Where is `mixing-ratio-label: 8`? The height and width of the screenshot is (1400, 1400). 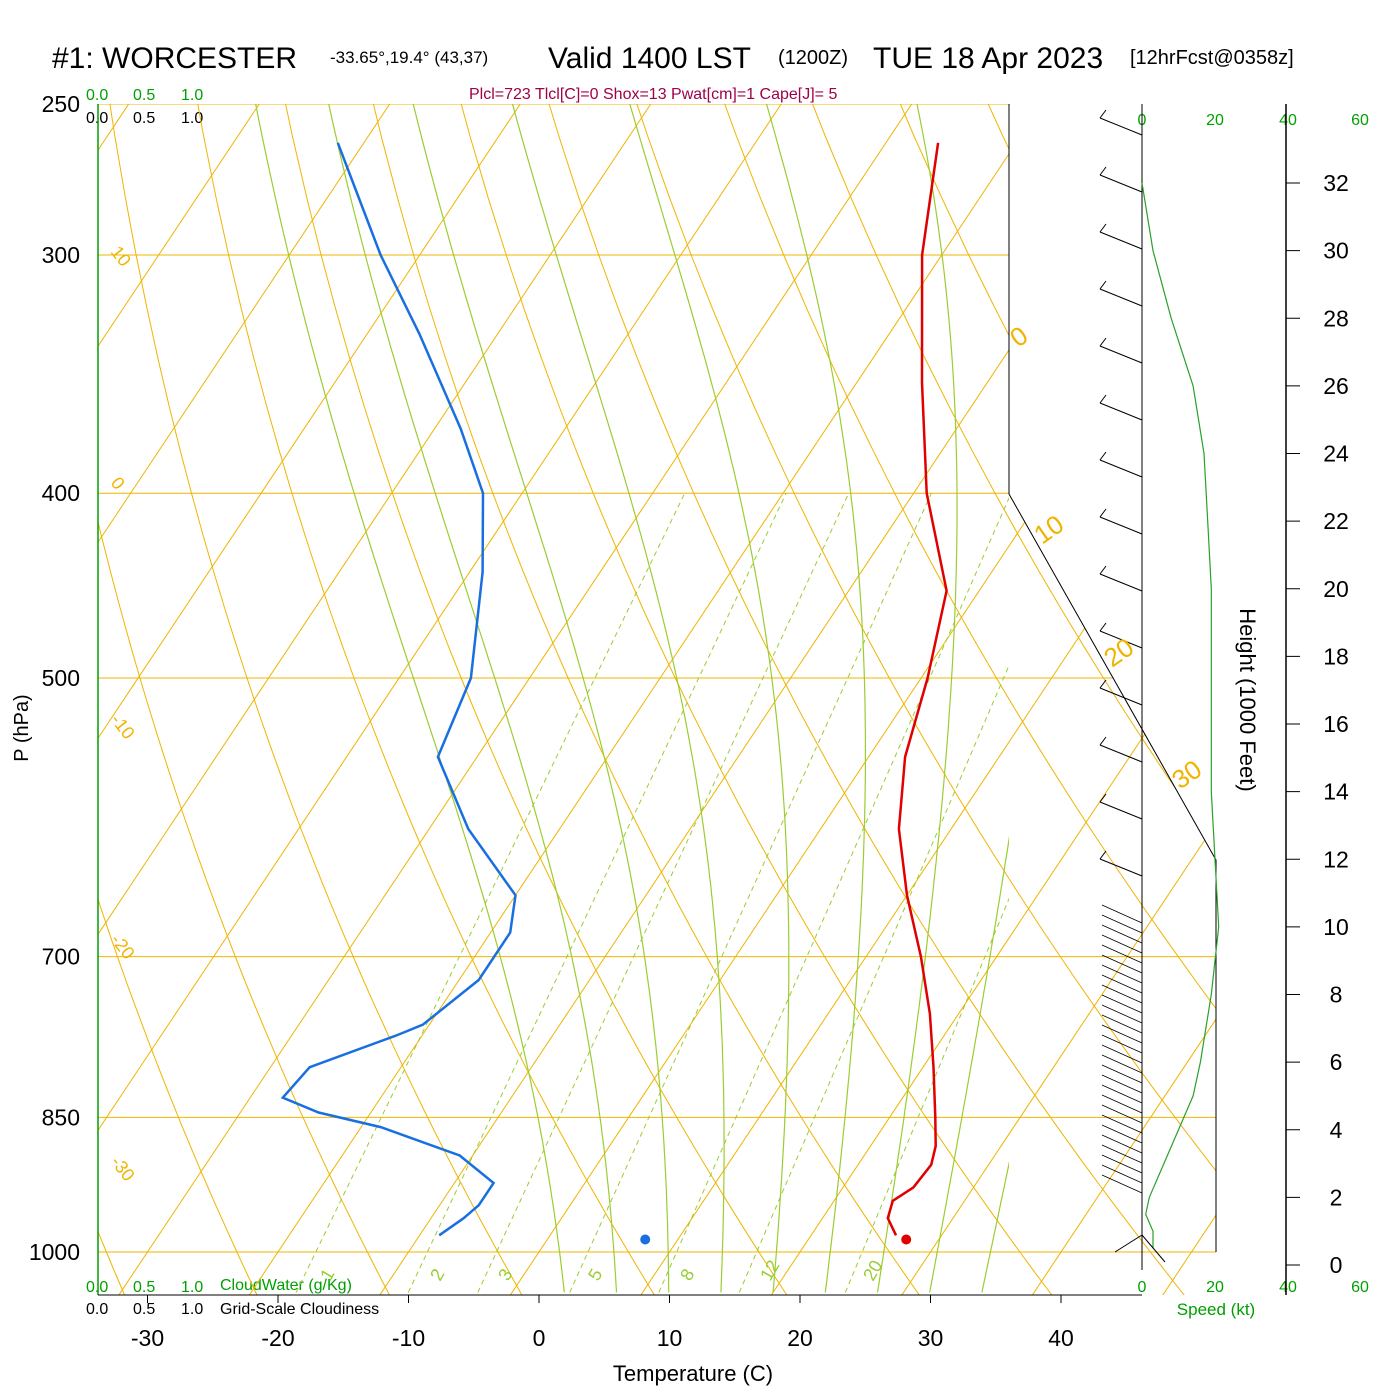
mixing-ratio-label: 8 is located at coordinates (687, 1274).